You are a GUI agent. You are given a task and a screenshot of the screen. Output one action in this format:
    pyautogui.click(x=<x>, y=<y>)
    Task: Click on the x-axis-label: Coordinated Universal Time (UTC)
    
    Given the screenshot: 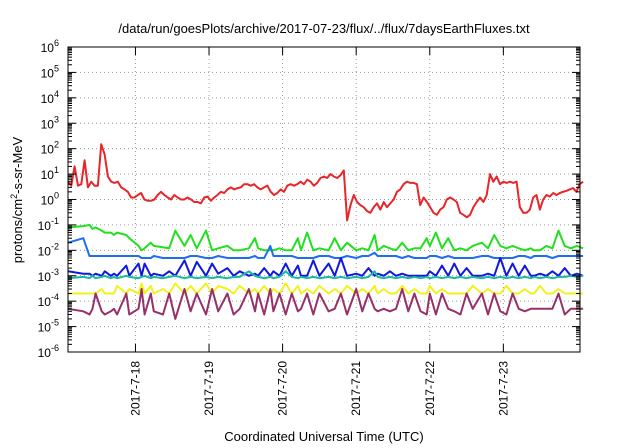 What is the action you would take?
    pyautogui.click(x=323, y=436)
    